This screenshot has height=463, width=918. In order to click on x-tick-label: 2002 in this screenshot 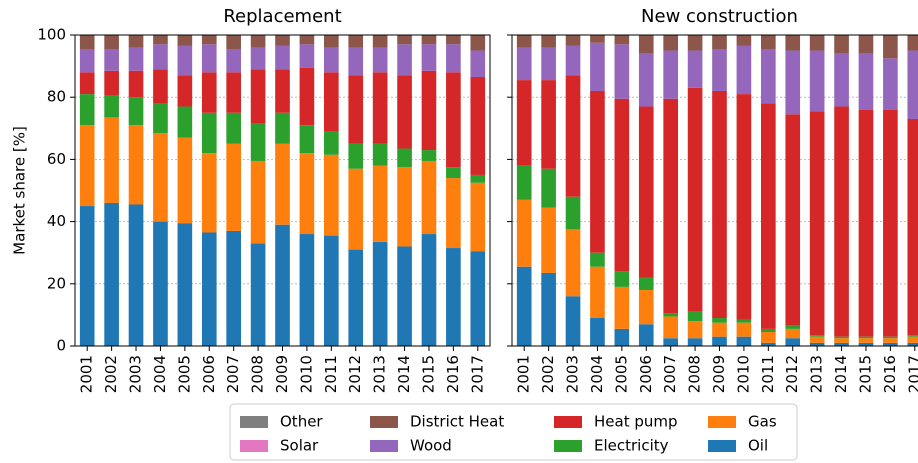, I will do `click(111, 374)`.